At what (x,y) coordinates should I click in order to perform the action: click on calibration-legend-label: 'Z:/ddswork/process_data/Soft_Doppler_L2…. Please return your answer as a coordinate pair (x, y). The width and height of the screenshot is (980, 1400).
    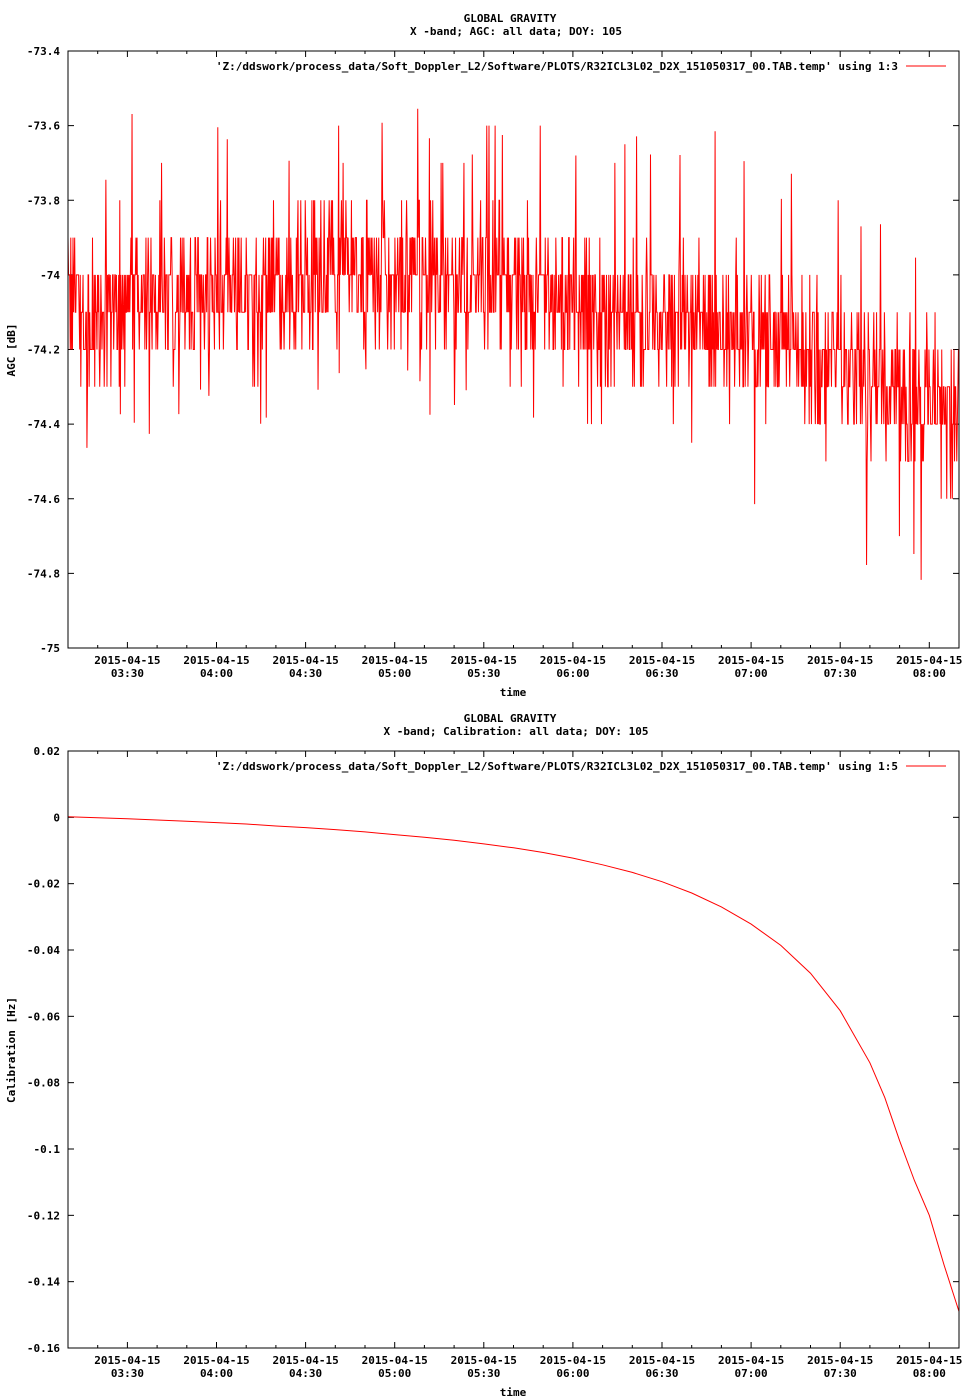
    Looking at the image, I should click on (557, 766).